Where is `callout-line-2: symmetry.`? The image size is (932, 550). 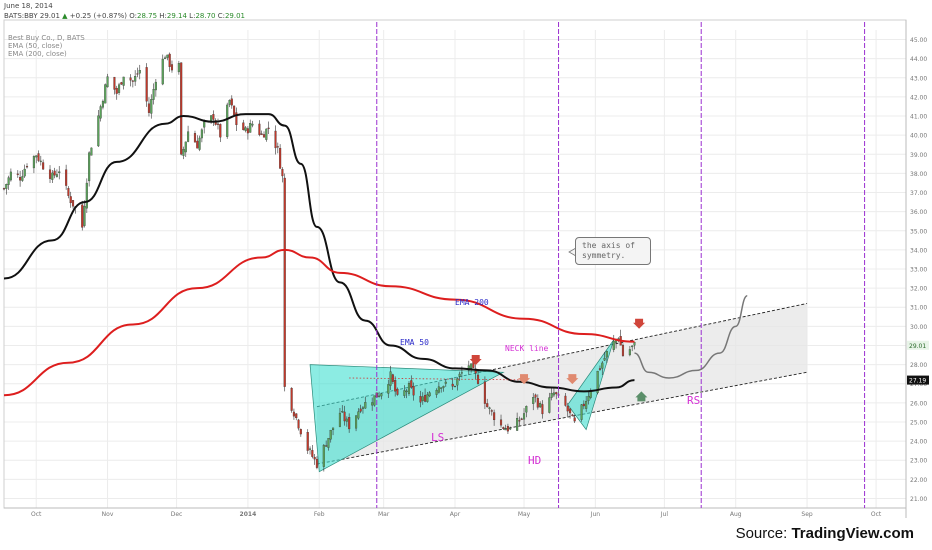 callout-line-2: symmetry. is located at coordinates (604, 255).